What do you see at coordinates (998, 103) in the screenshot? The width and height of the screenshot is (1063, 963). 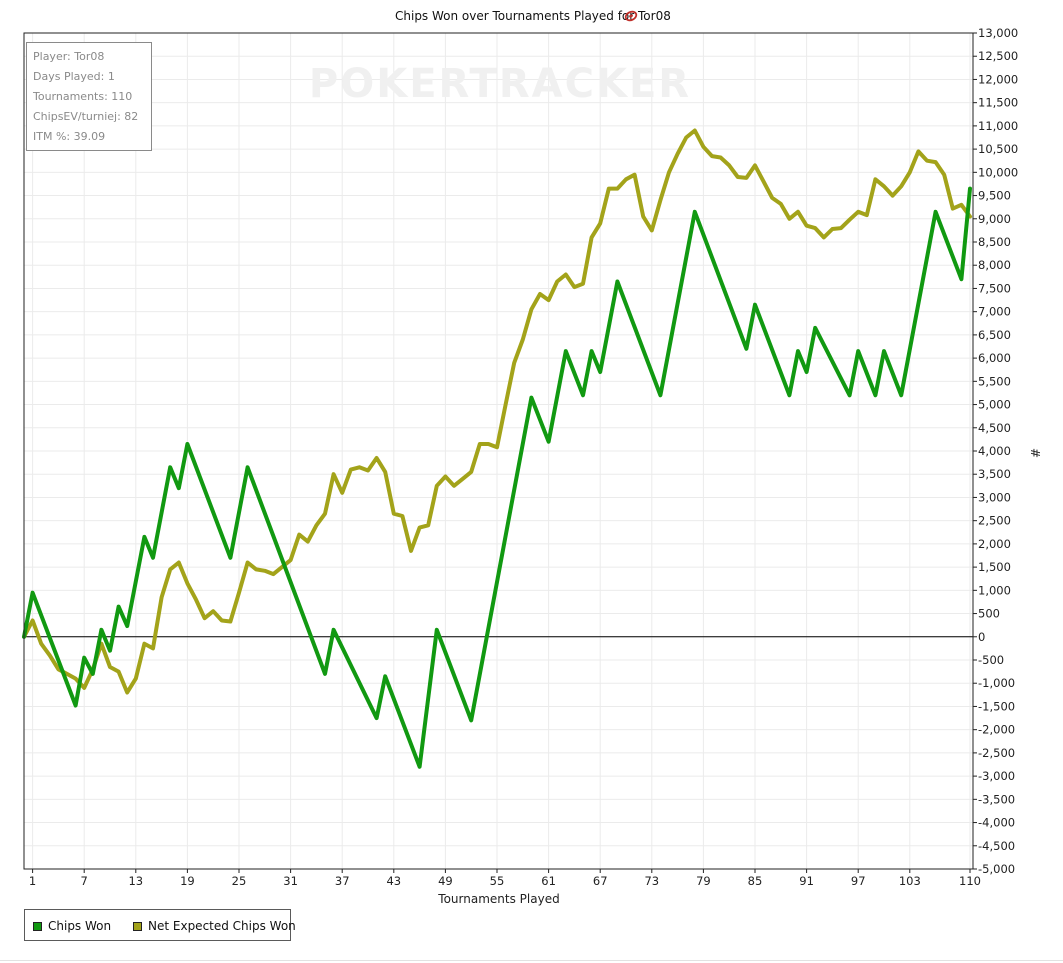 I see `y-tick-label: 11,500` at bounding box center [998, 103].